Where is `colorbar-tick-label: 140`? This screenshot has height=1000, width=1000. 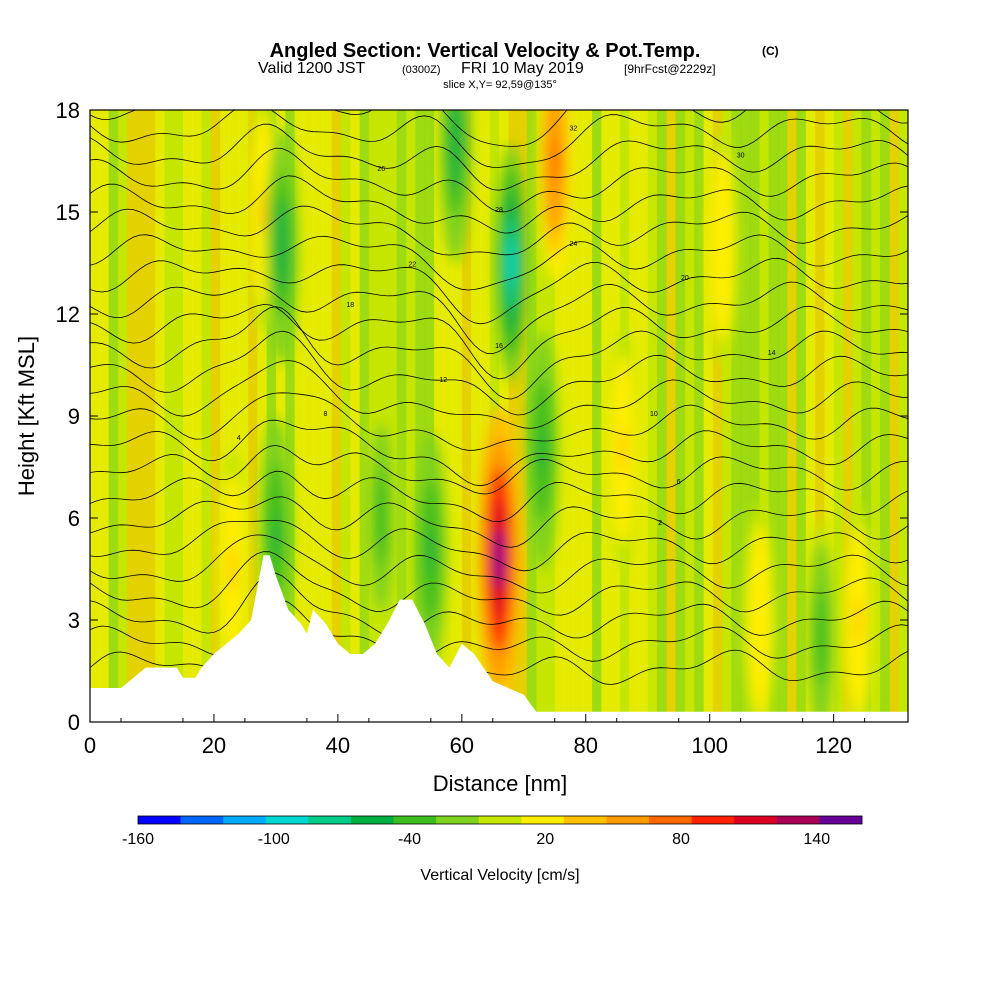 colorbar-tick-label: 140 is located at coordinates (816, 839).